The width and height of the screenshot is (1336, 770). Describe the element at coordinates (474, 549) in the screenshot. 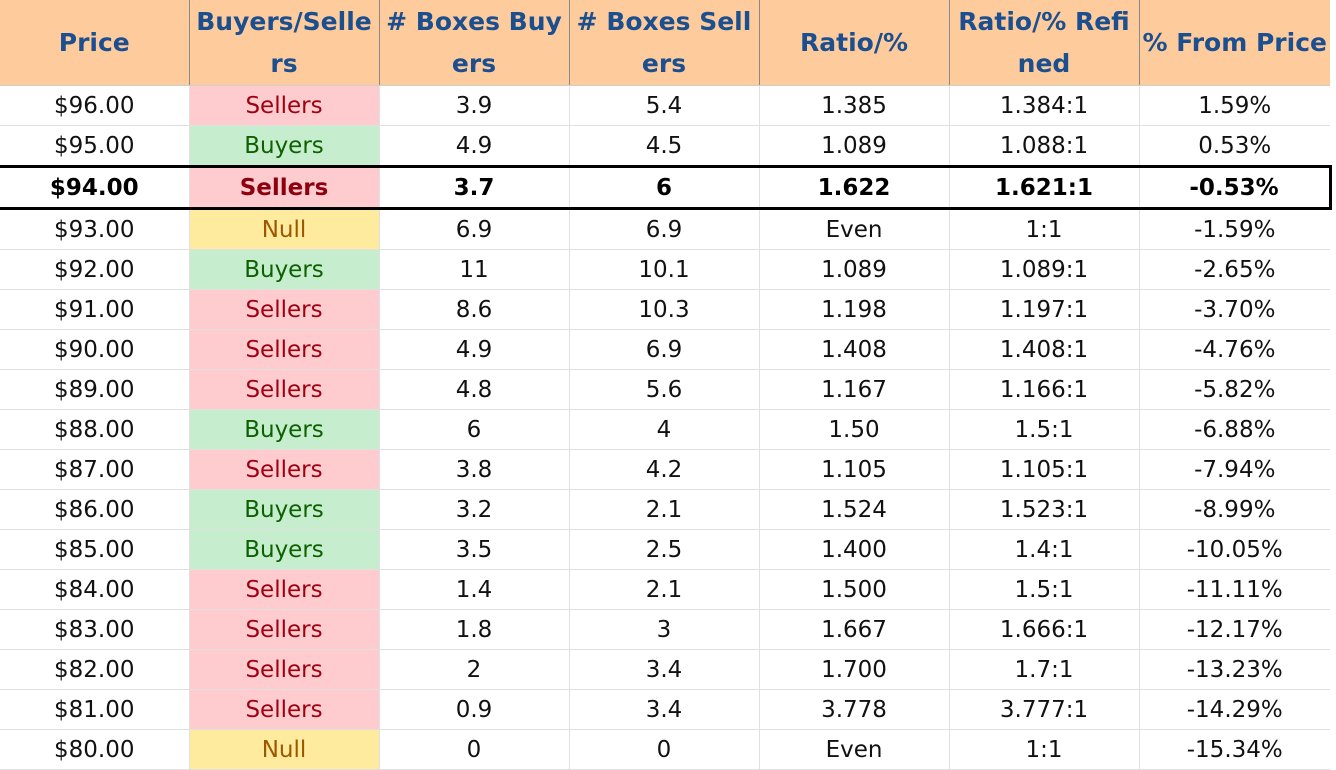

I see `boxes-buyers-cell: 3.5` at that location.